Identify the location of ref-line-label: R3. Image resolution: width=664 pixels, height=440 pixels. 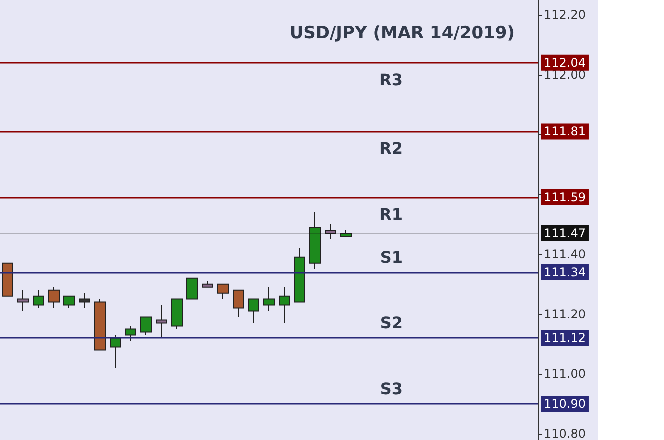
(391, 80).